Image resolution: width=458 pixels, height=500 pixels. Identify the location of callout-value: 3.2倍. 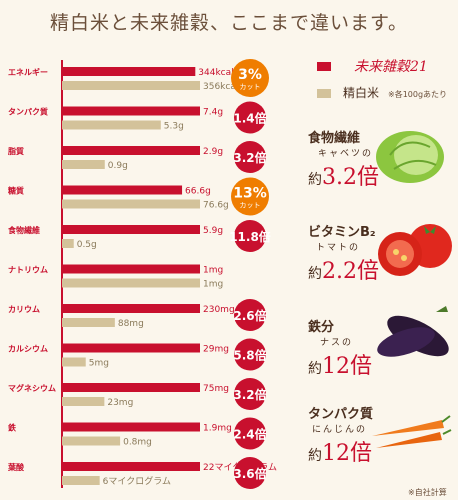
(350, 177).